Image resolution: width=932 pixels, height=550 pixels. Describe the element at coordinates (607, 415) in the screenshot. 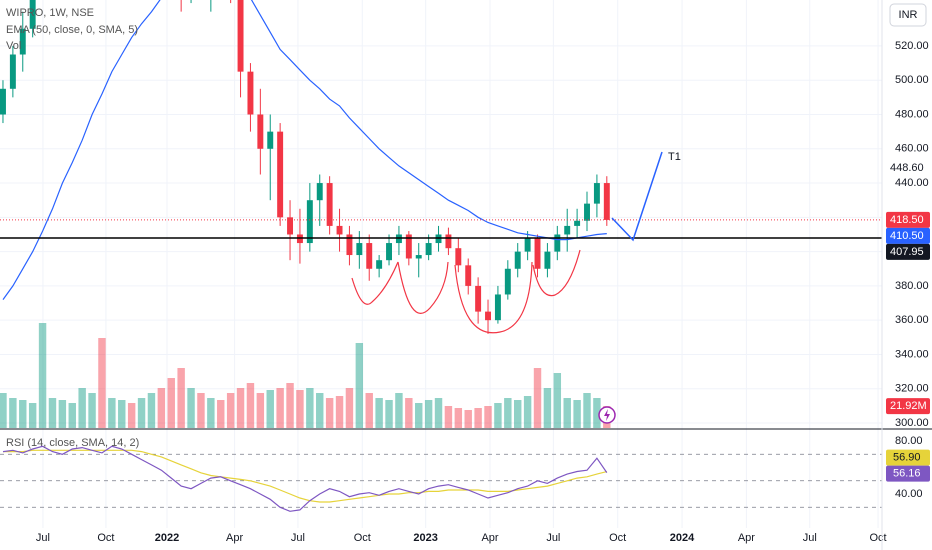

I see `alert-bolt` at that location.